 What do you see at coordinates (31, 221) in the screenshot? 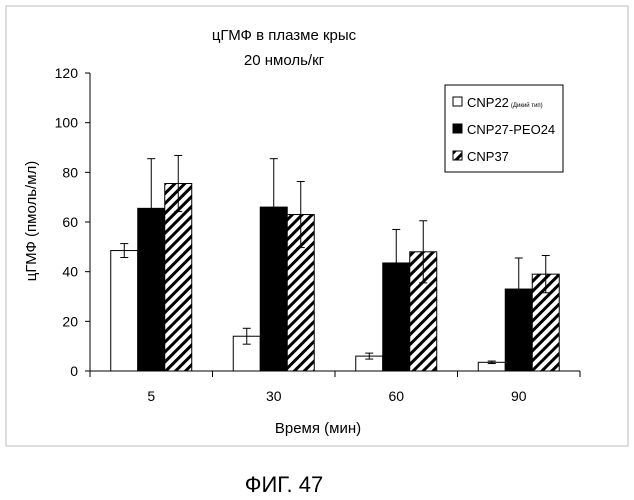
I see `y-axis-label: цГМФ (пмоль/мл)` at bounding box center [31, 221].